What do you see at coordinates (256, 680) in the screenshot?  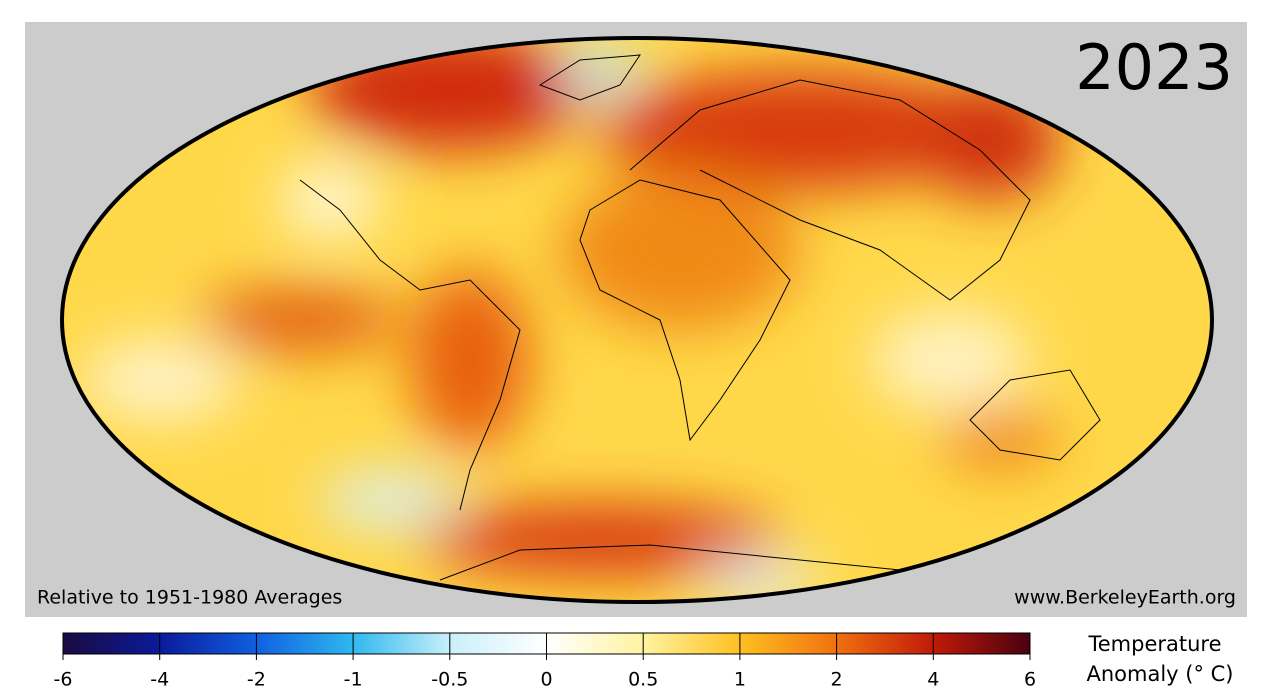 I see `colorbar-tick-label: -2` at bounding box center [256, 680].